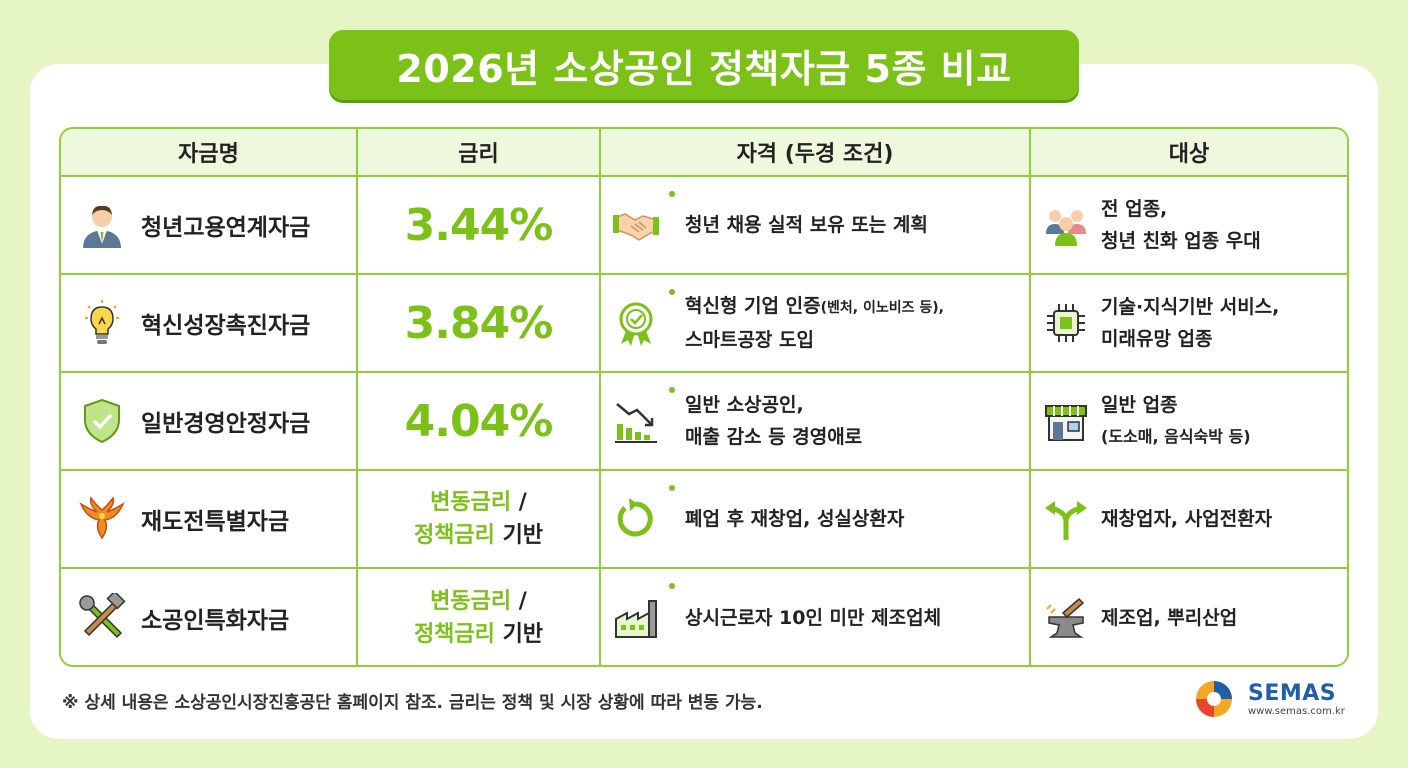 The width and height of the screenshot is (1408, 768). Describe the element at coordinates (1134, 209) in the screenshot. I see `target-text: 전 업종,` at that location.